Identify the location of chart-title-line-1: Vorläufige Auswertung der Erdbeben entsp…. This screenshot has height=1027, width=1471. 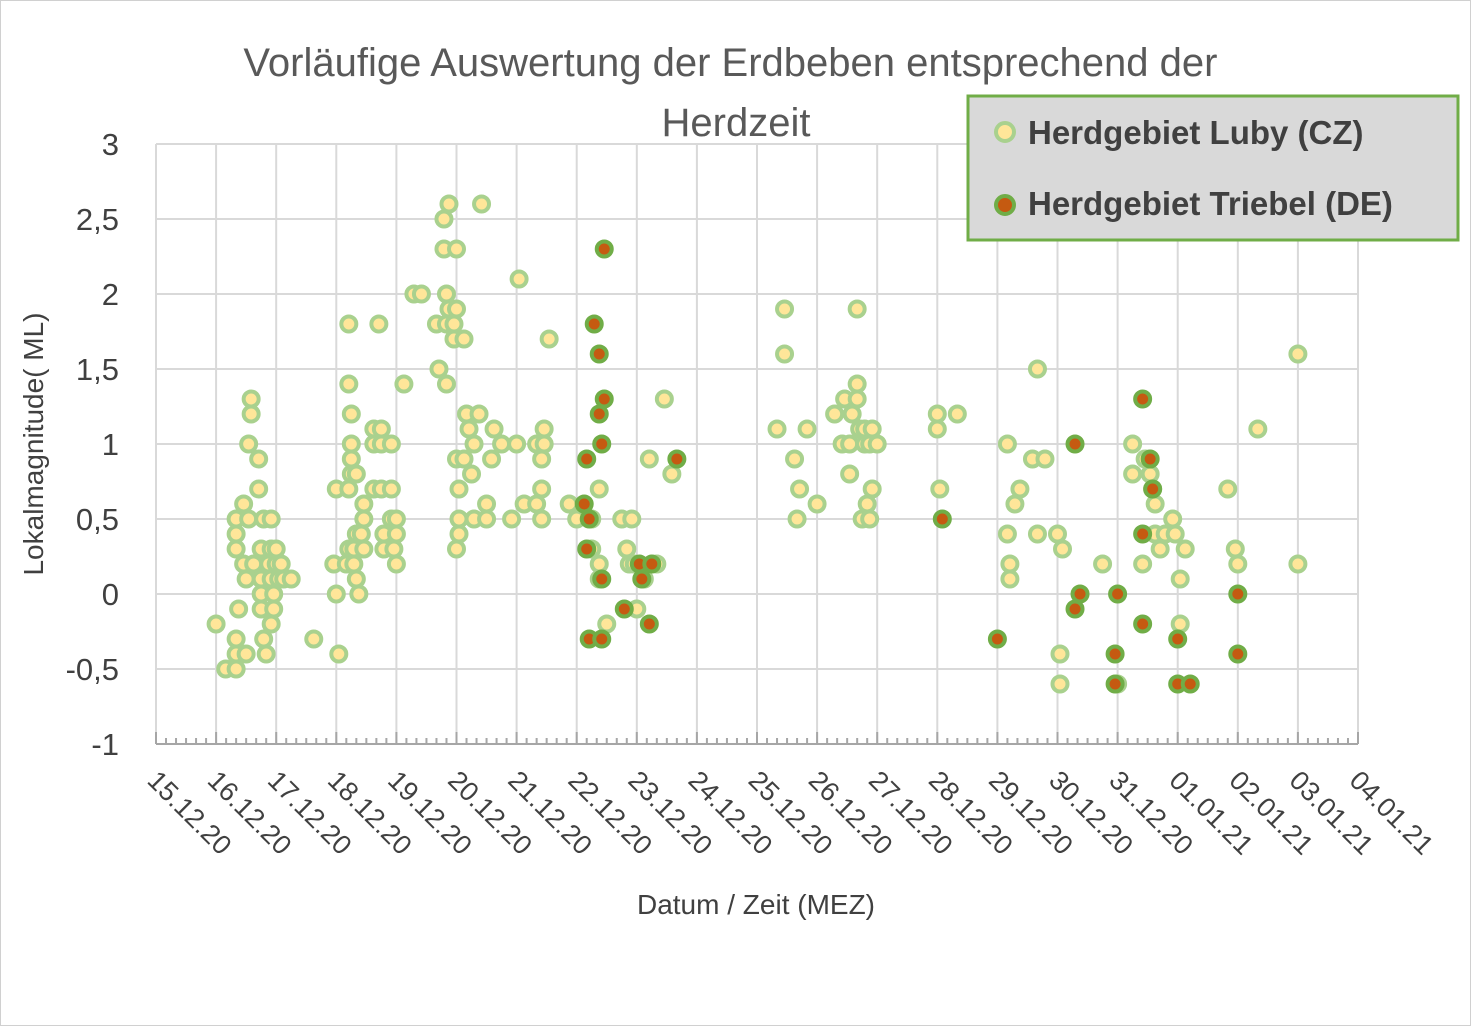
(730, 63).